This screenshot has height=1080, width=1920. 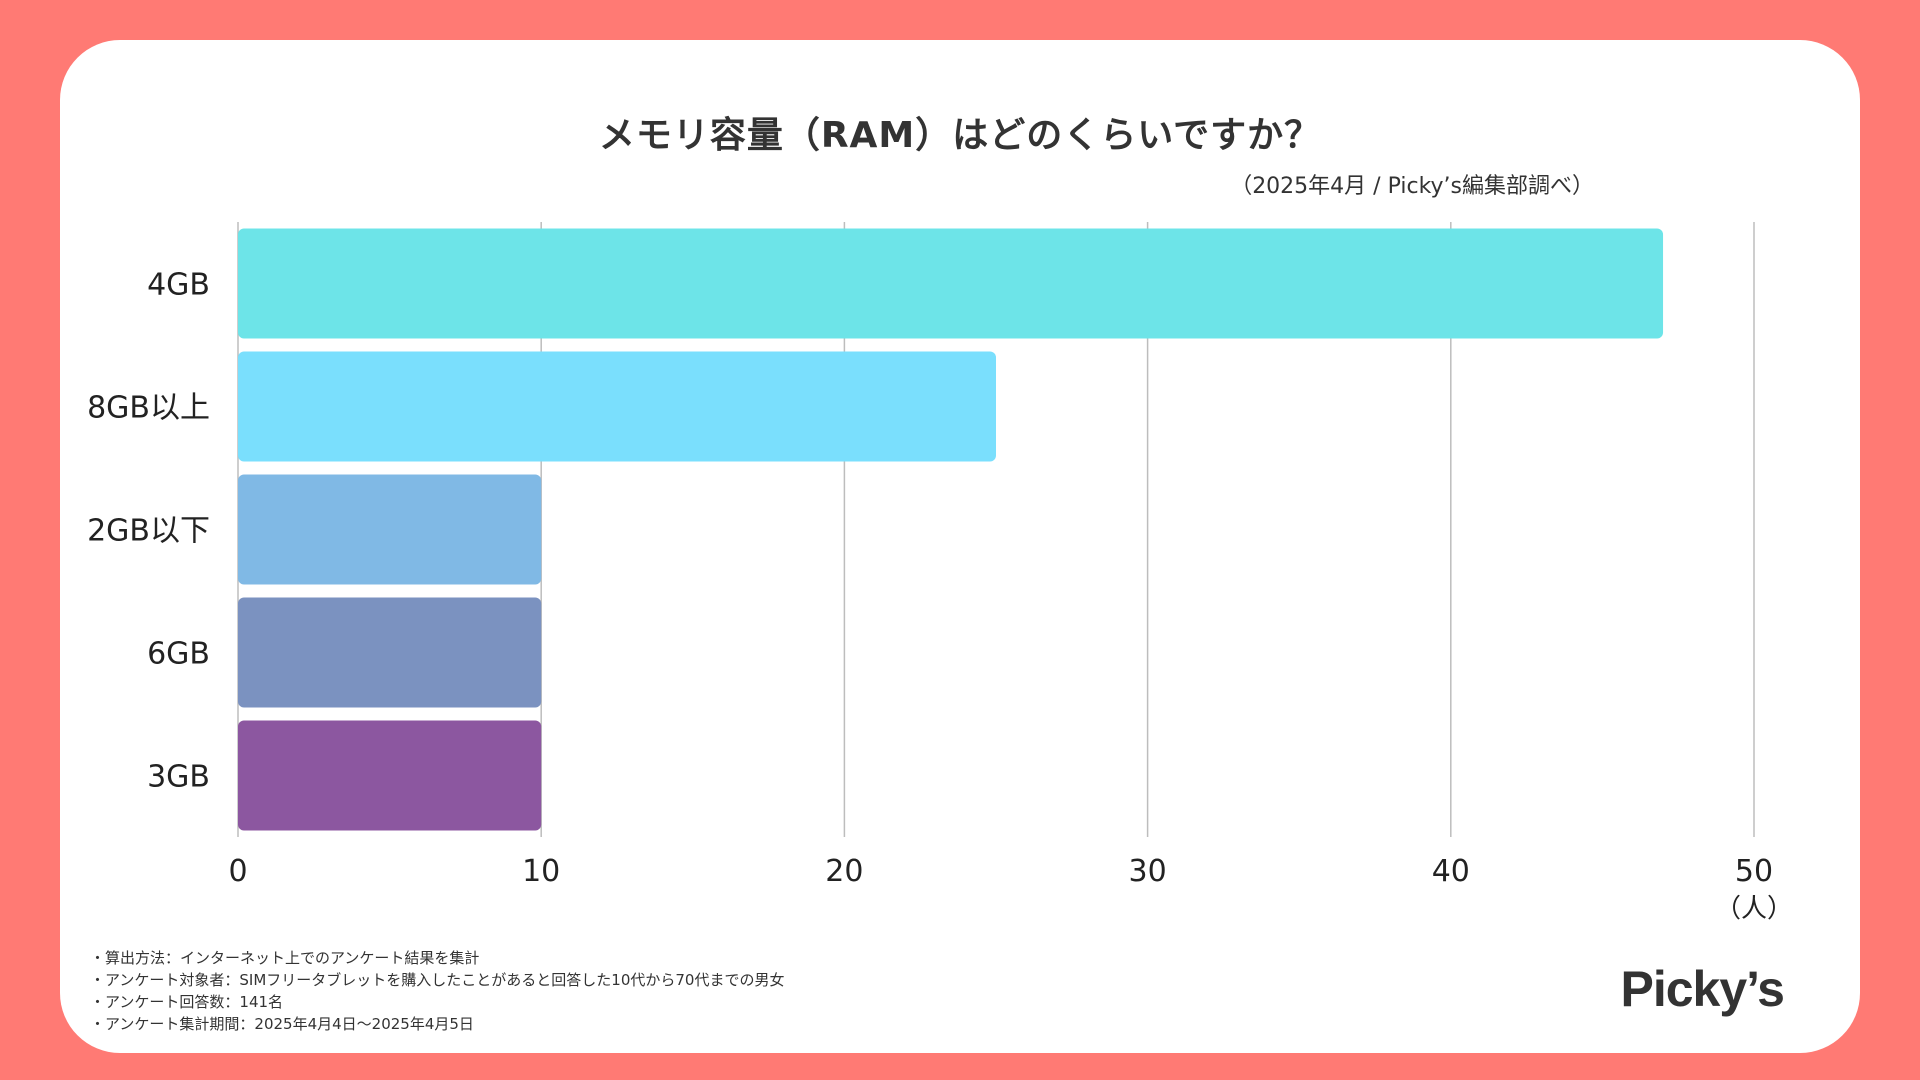 What do you see at coordinates (1412, 186) in the screenshot?
I see `chart-source: （2025年4月 / Picky’s編集部調べ）` at bounding box center [1412, 186].